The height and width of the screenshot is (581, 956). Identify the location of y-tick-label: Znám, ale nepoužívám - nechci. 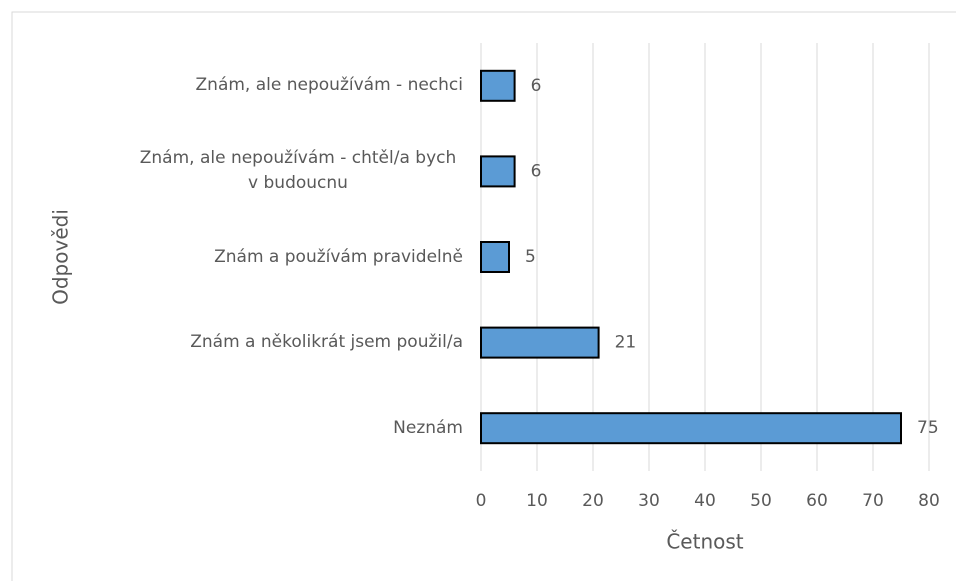
(329, 85).